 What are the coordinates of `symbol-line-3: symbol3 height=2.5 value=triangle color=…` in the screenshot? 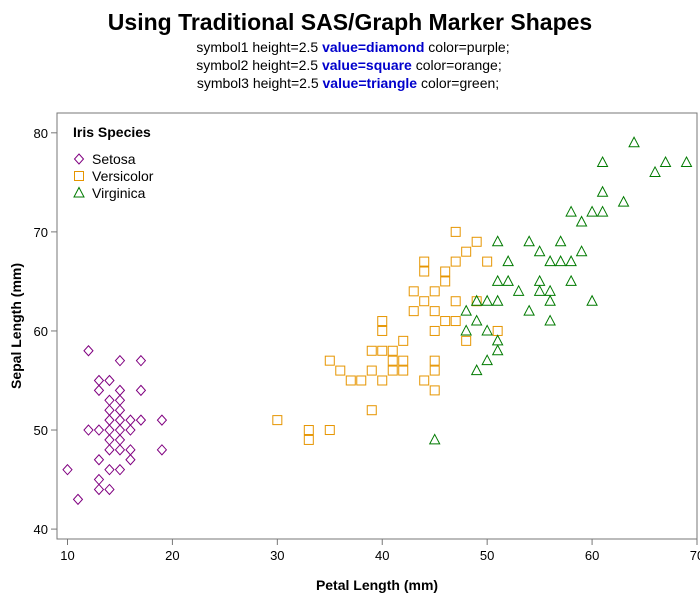 It's located at (348, 83).